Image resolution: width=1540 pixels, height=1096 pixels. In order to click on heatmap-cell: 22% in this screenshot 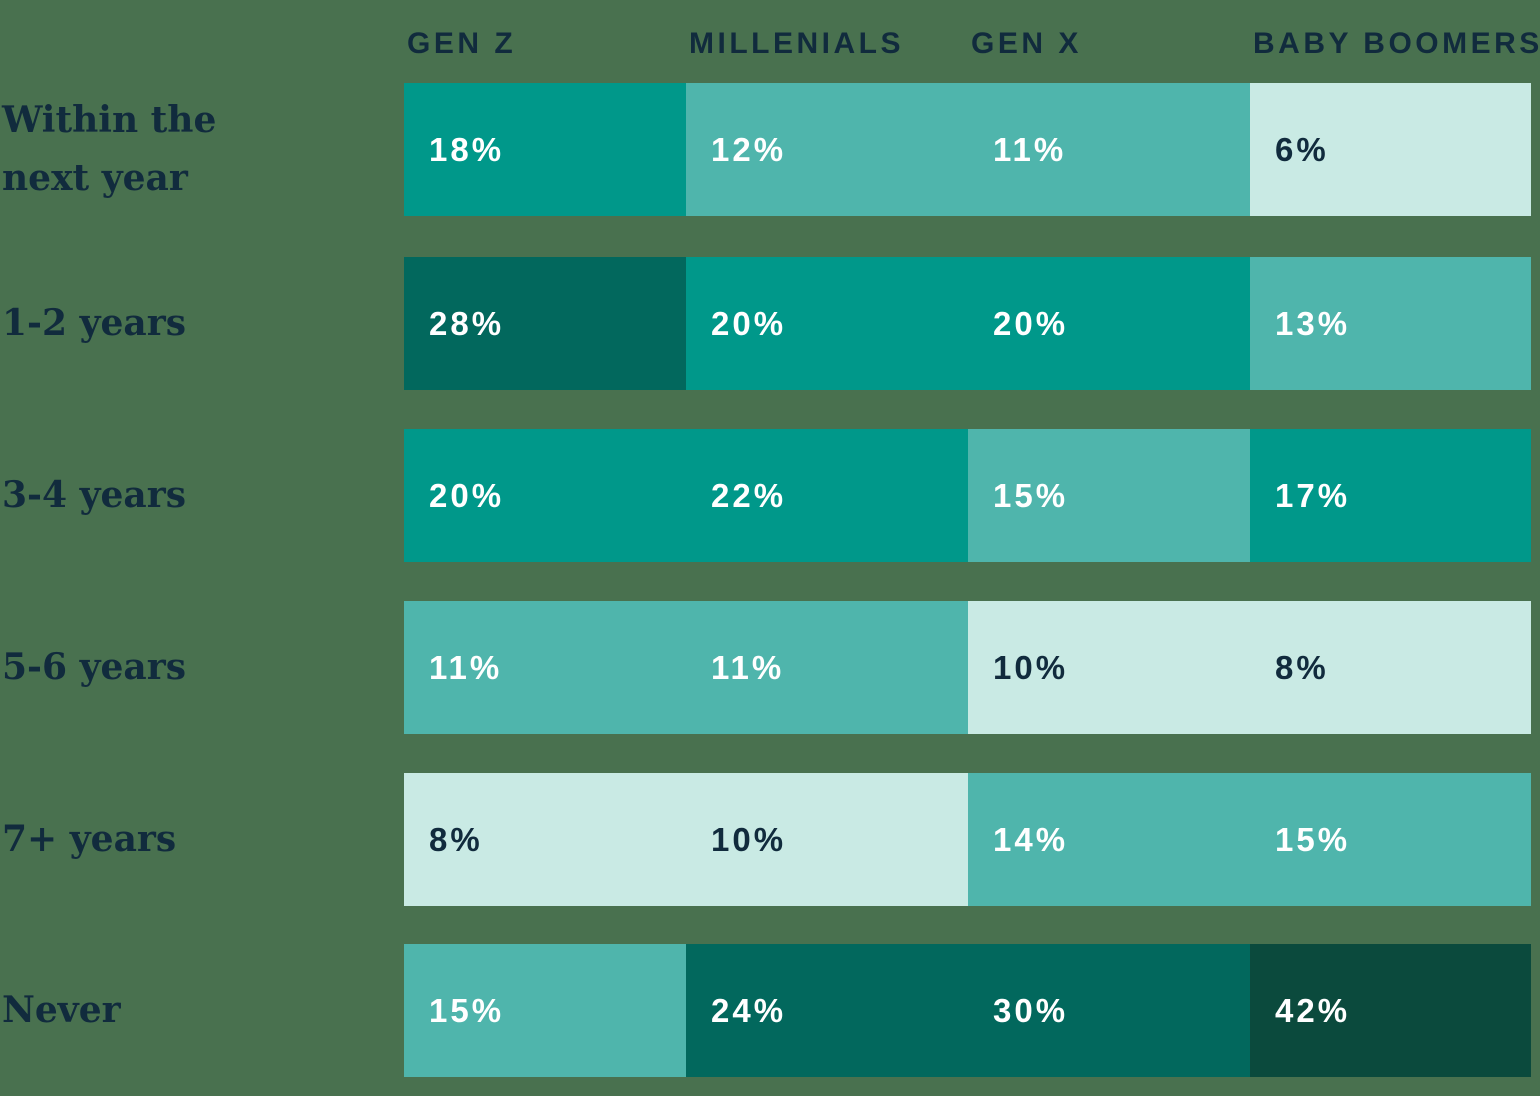, I will do `click(827, 495)`.